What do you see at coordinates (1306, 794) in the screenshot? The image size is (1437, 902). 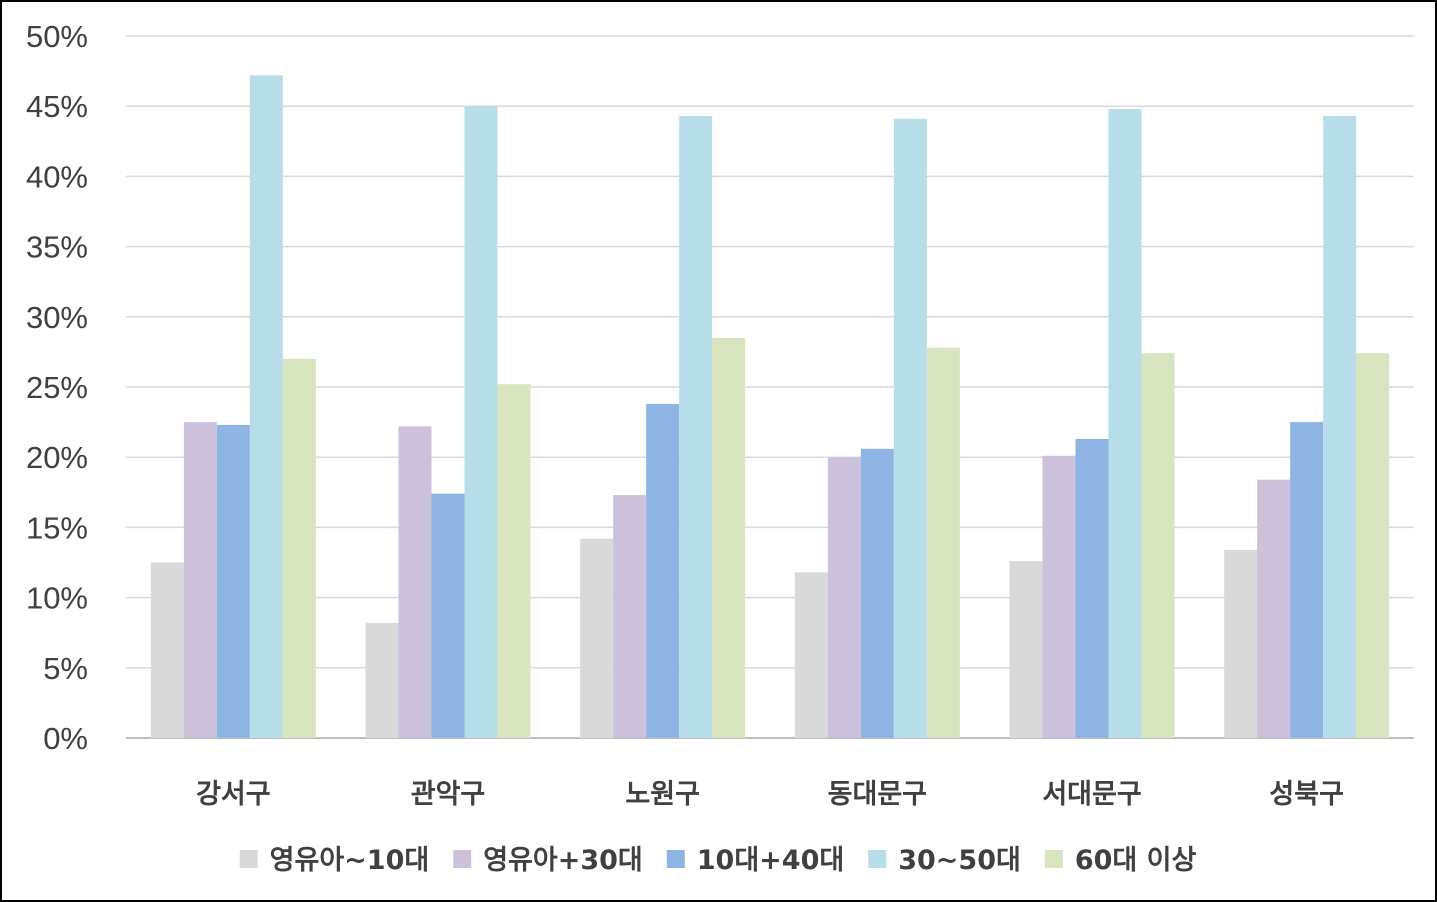 I see `x-category-label: 성북구` at bounding box center [1306, 794].